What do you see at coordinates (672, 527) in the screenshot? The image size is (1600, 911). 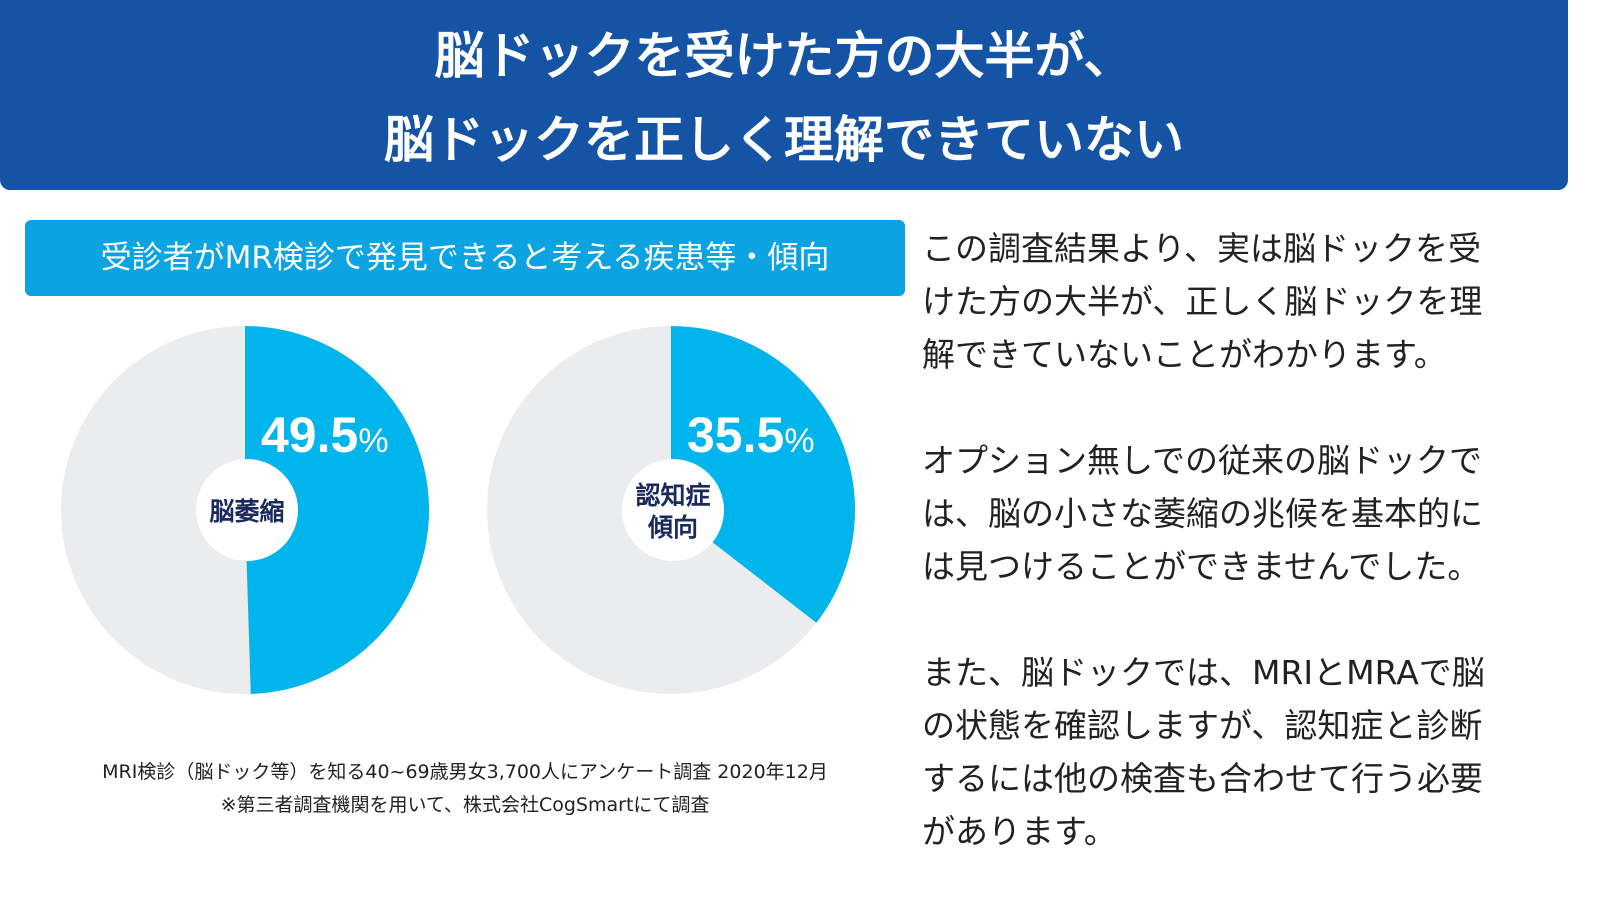 I see `category-label: 傾向` at bounding box center [672, 527].